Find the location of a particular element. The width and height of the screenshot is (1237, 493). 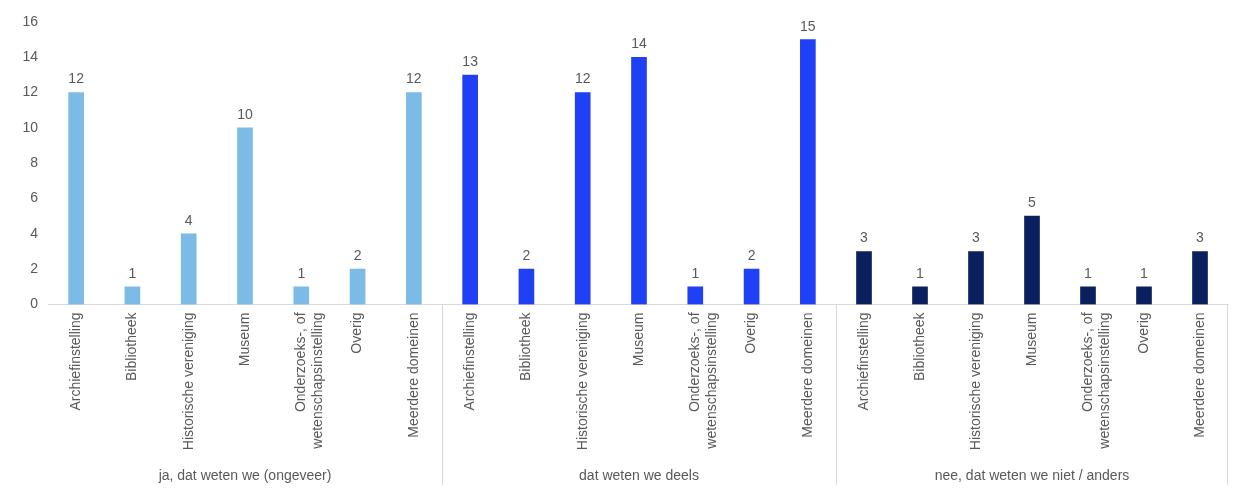

x-axis-title: dat weten we deels is located at coordinates (639, 475).